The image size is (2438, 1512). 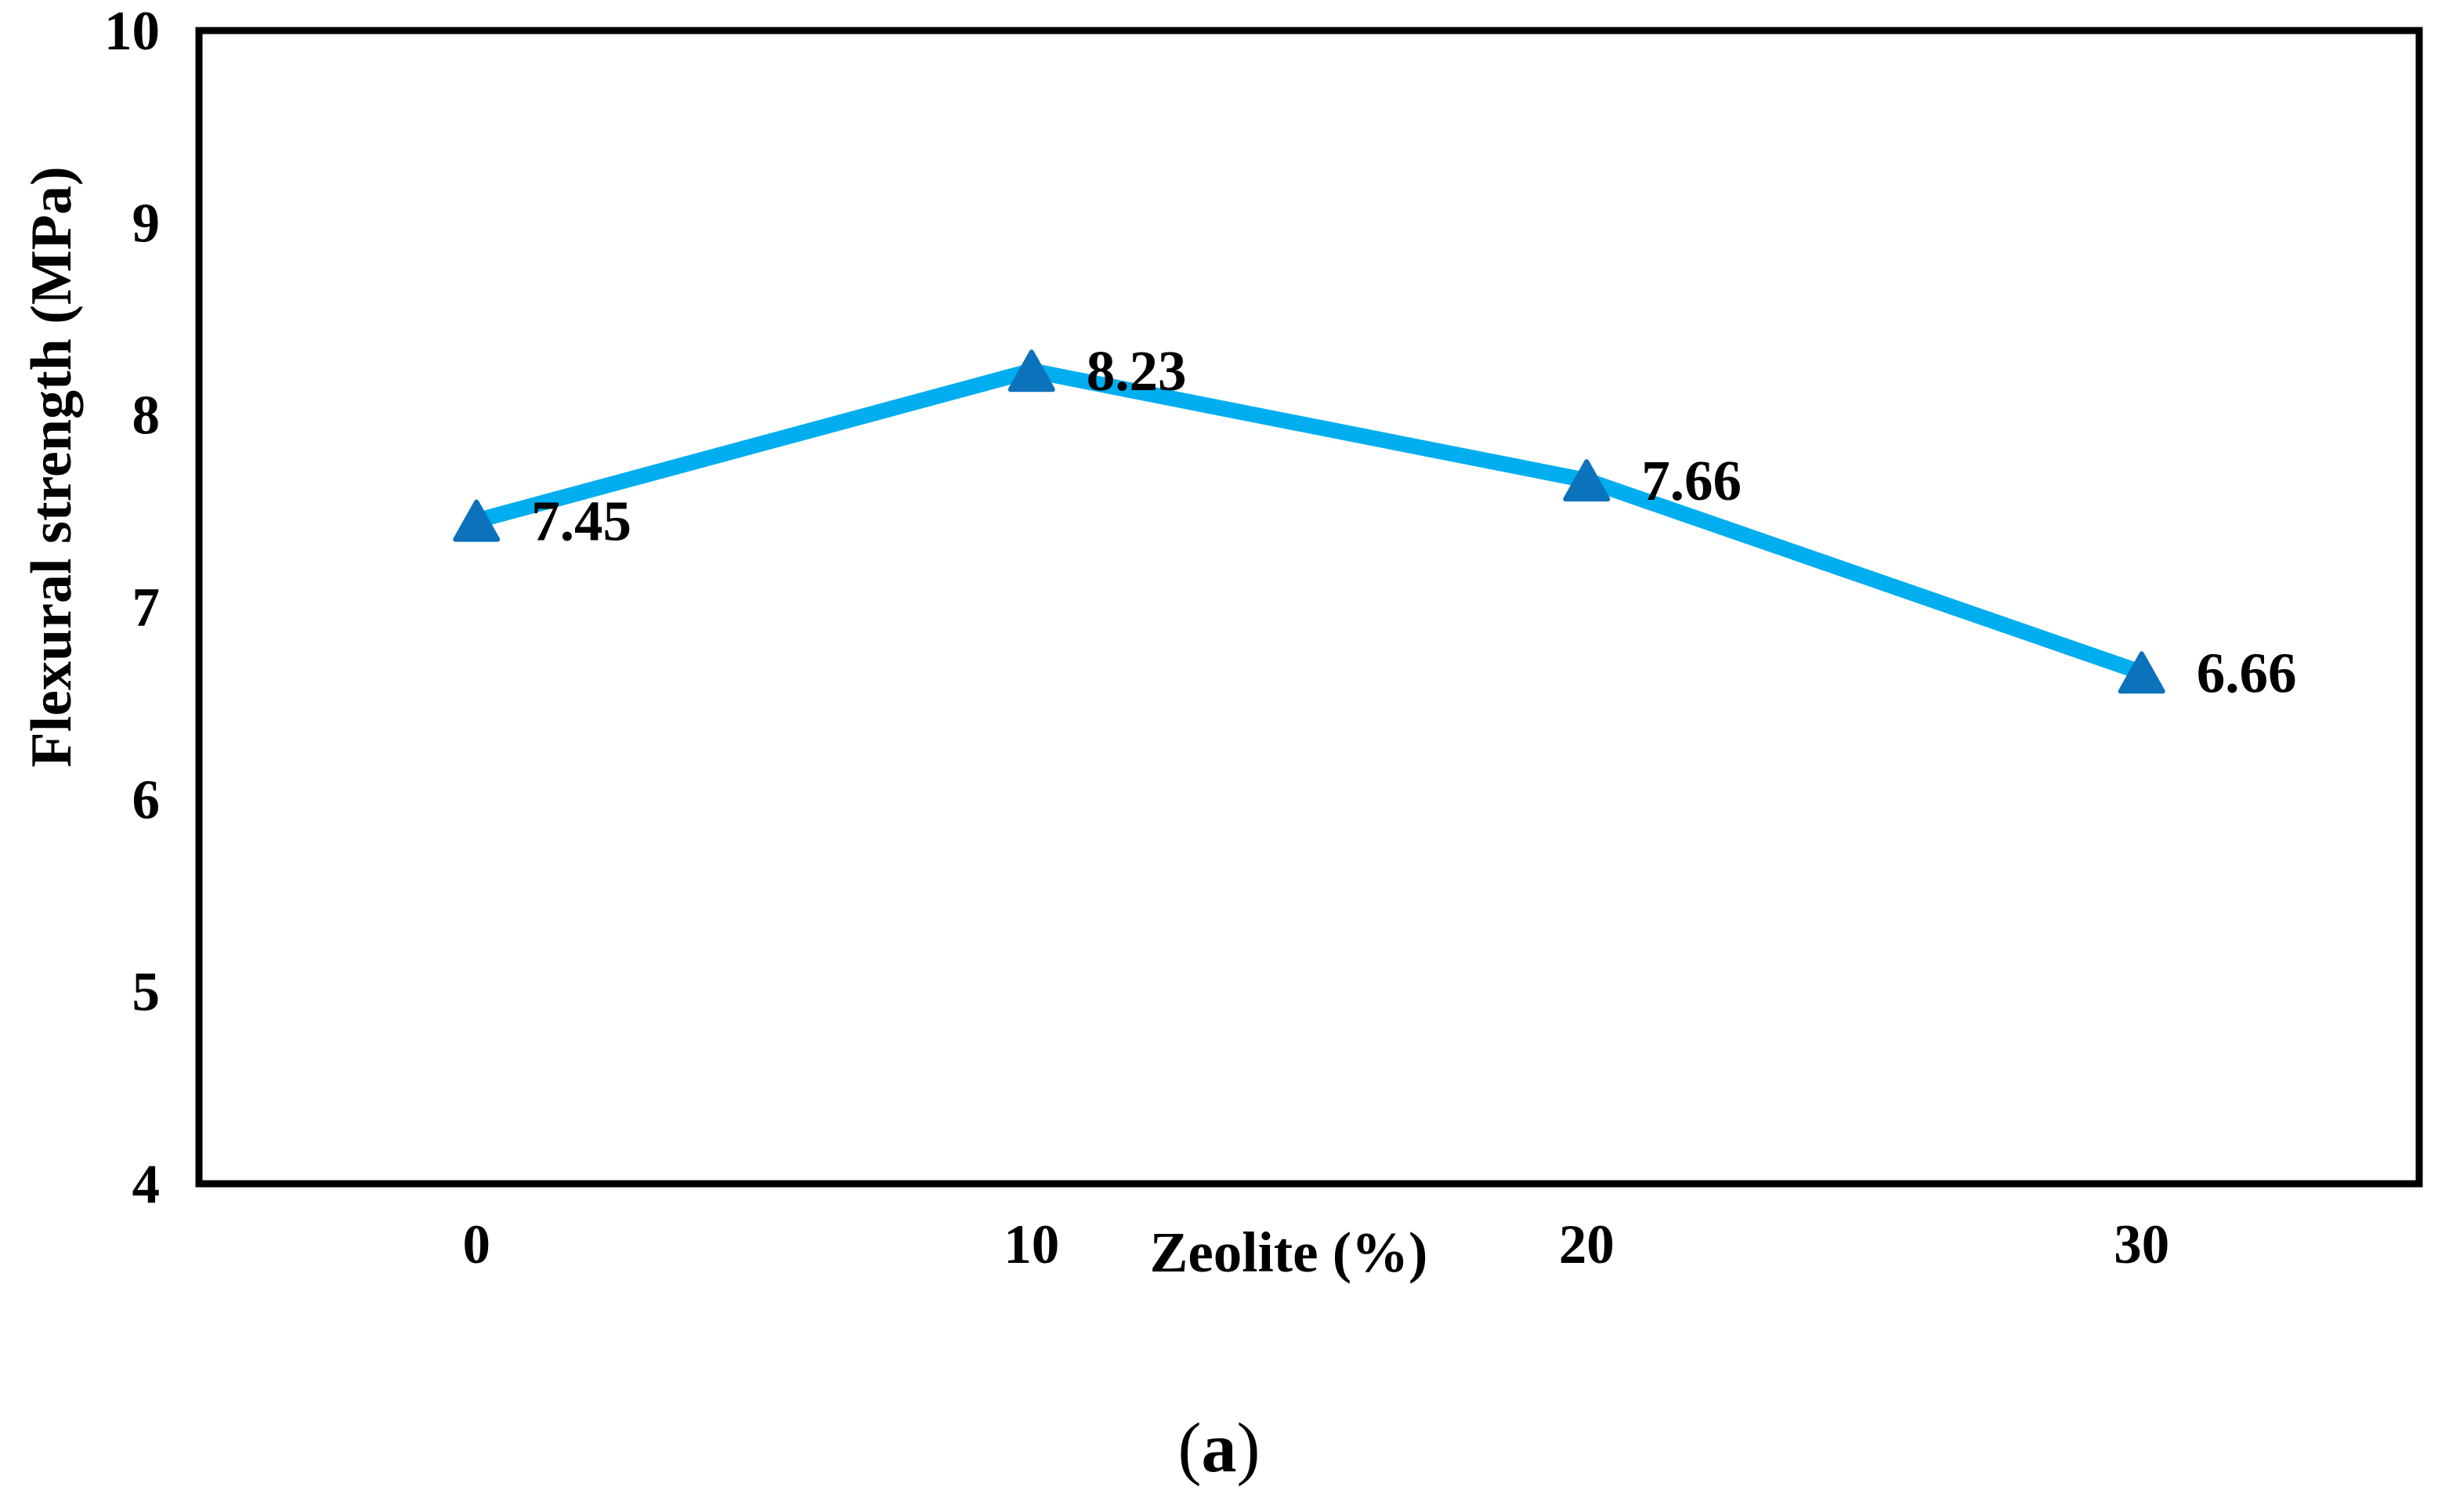 I want to click on x-tick-label: 10, so click(x=1031, y=1244).